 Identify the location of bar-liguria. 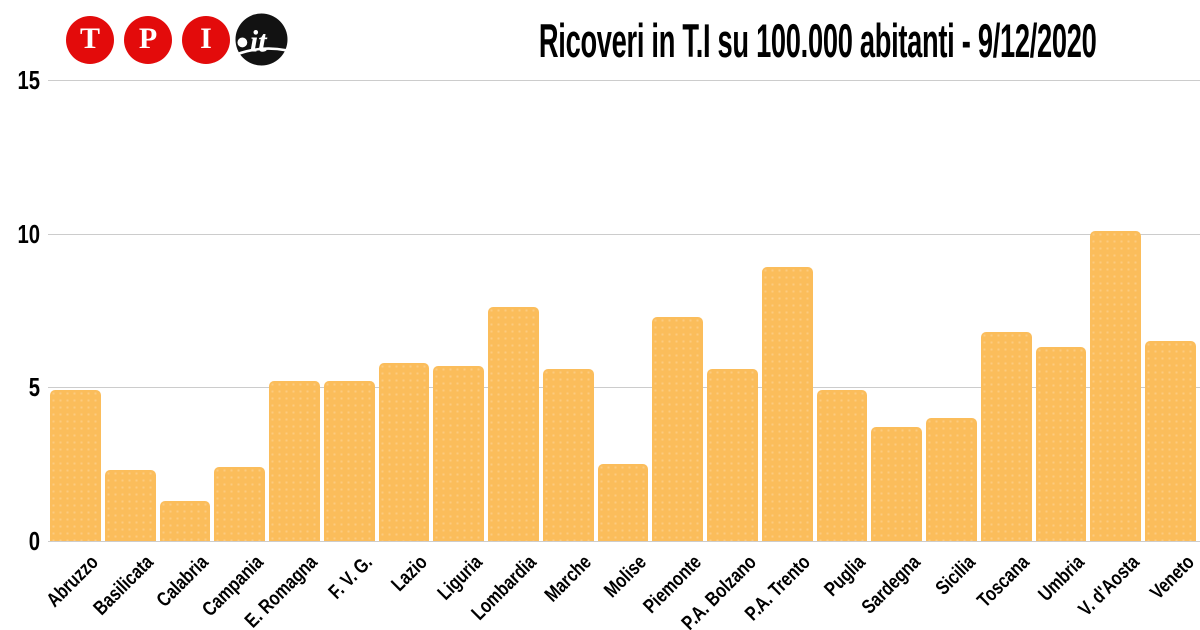
(459, 453).